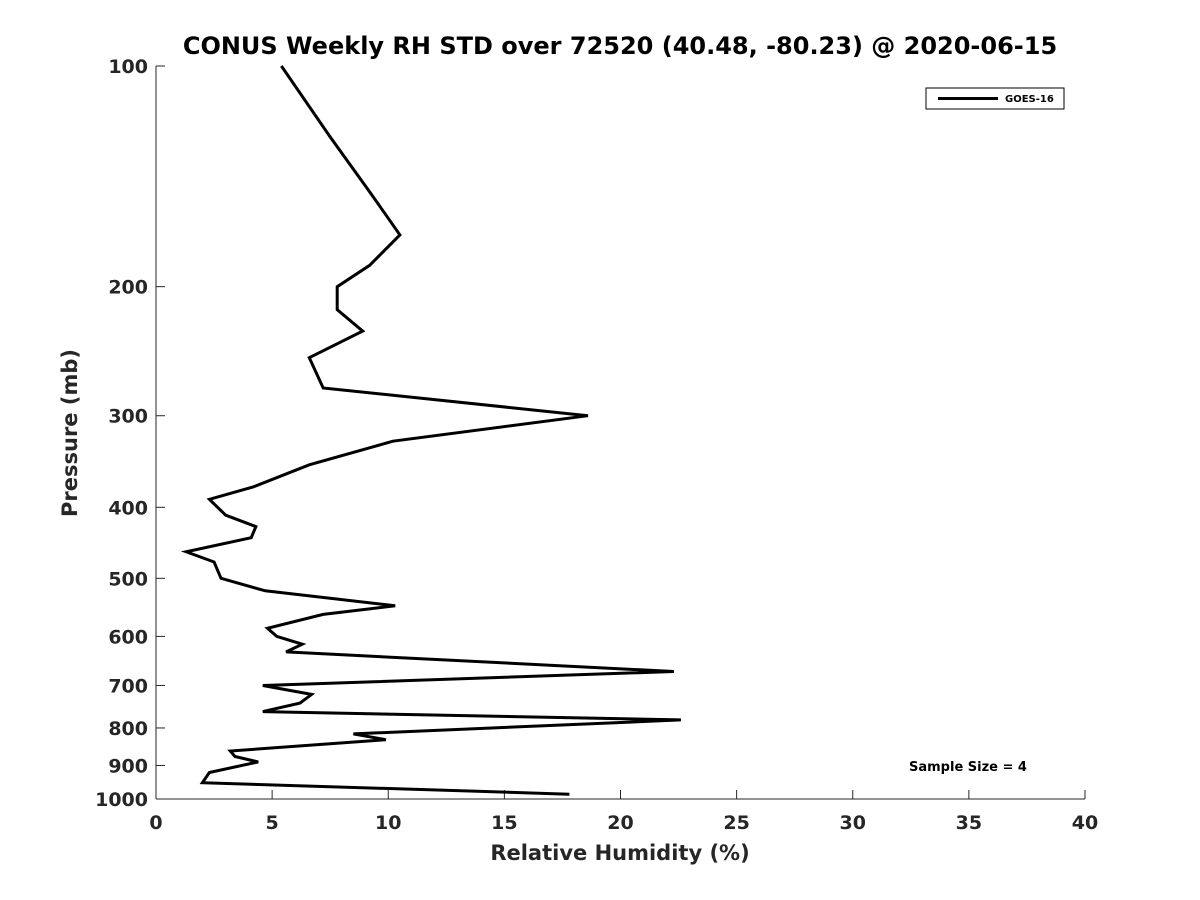  I want to click on y-tick-label: 600, so click(128, 637).